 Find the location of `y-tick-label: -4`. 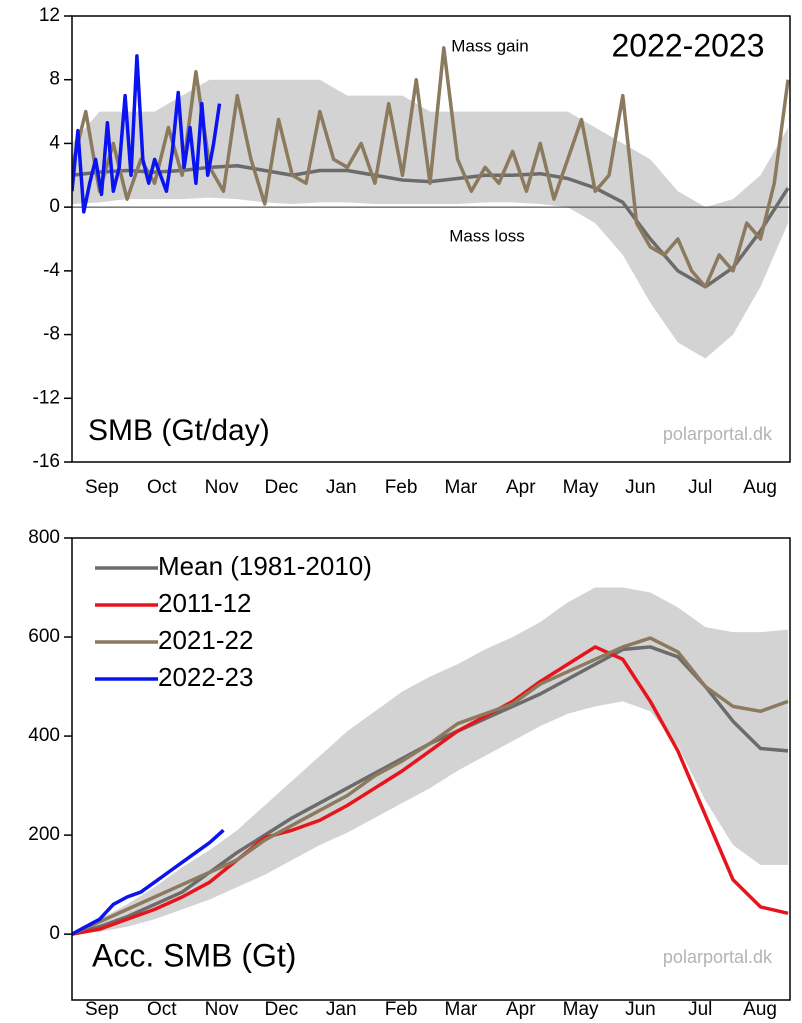

y-tick-label: -4 is located at coordinates (51, 270).